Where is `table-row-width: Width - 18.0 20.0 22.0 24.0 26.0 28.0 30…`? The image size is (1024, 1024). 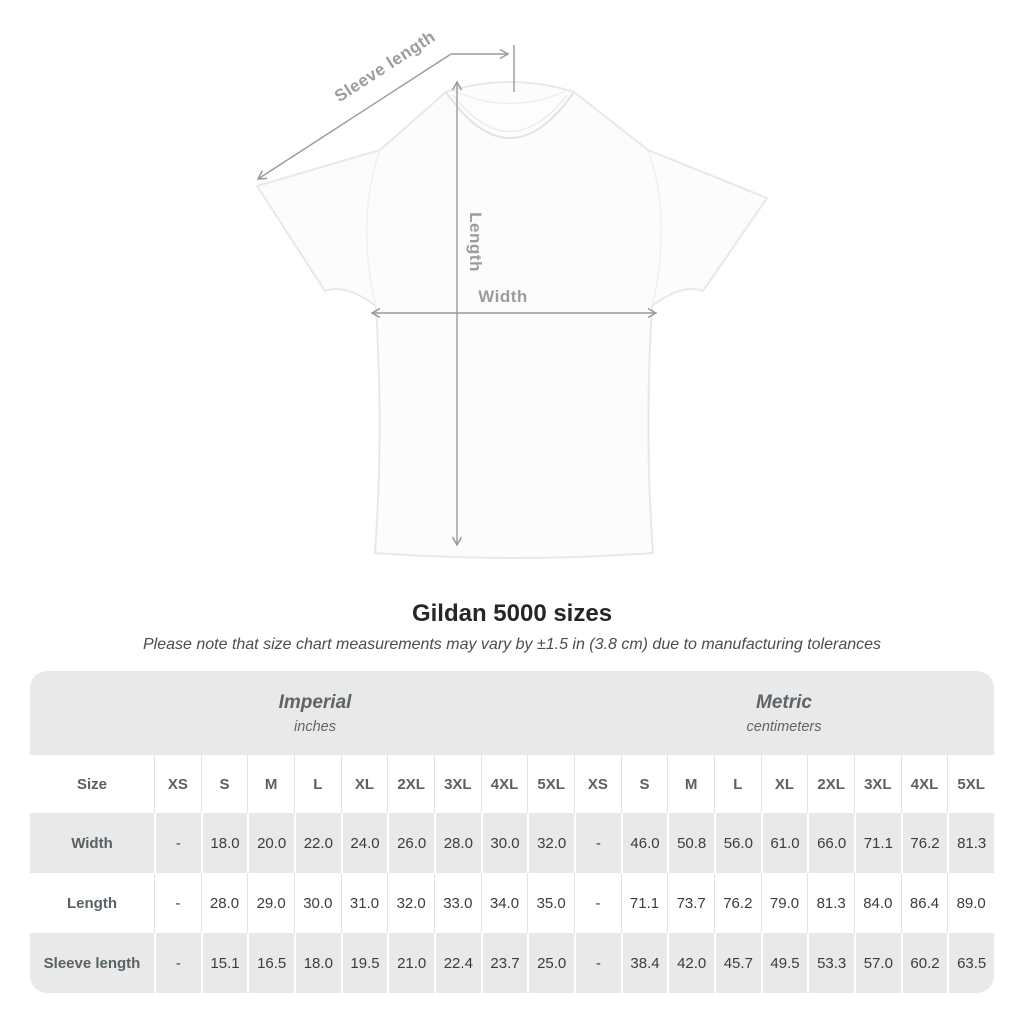
table-row-width: Width - 18.0 20.0 22.0 24.0 26.0 28.0 30… is located at coordinates (512, 843).